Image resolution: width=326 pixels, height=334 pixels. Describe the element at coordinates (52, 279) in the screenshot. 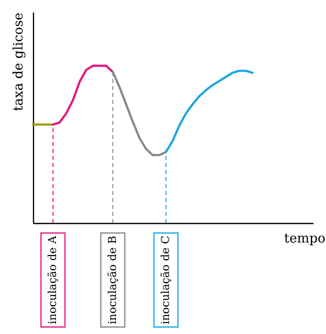

I see `text: inoculação de A` at that location.